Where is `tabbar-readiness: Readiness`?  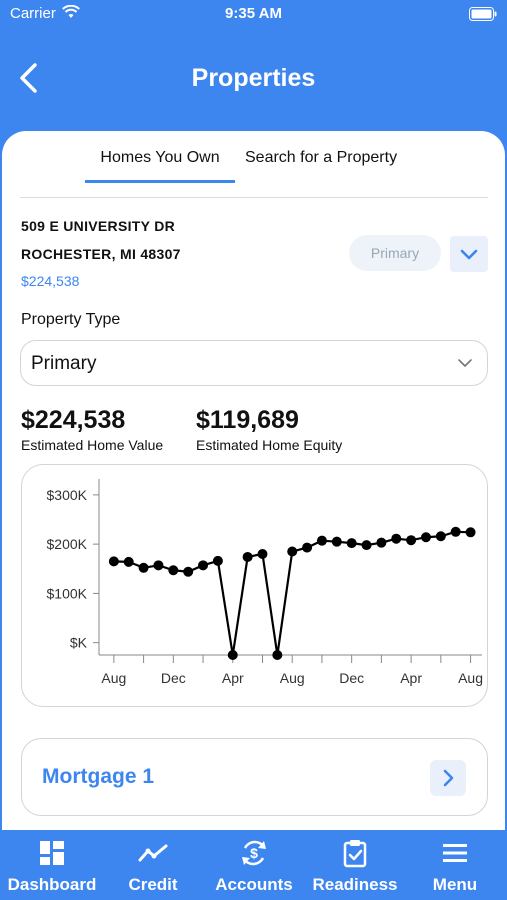
tabbar-readiness: Readiness is located at coordinates (355, 865).